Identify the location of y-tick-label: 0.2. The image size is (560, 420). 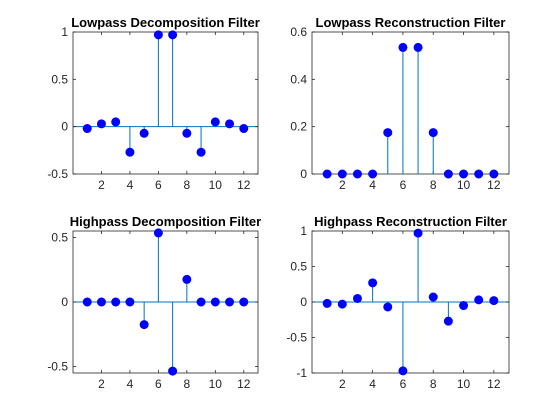
(298, 127).